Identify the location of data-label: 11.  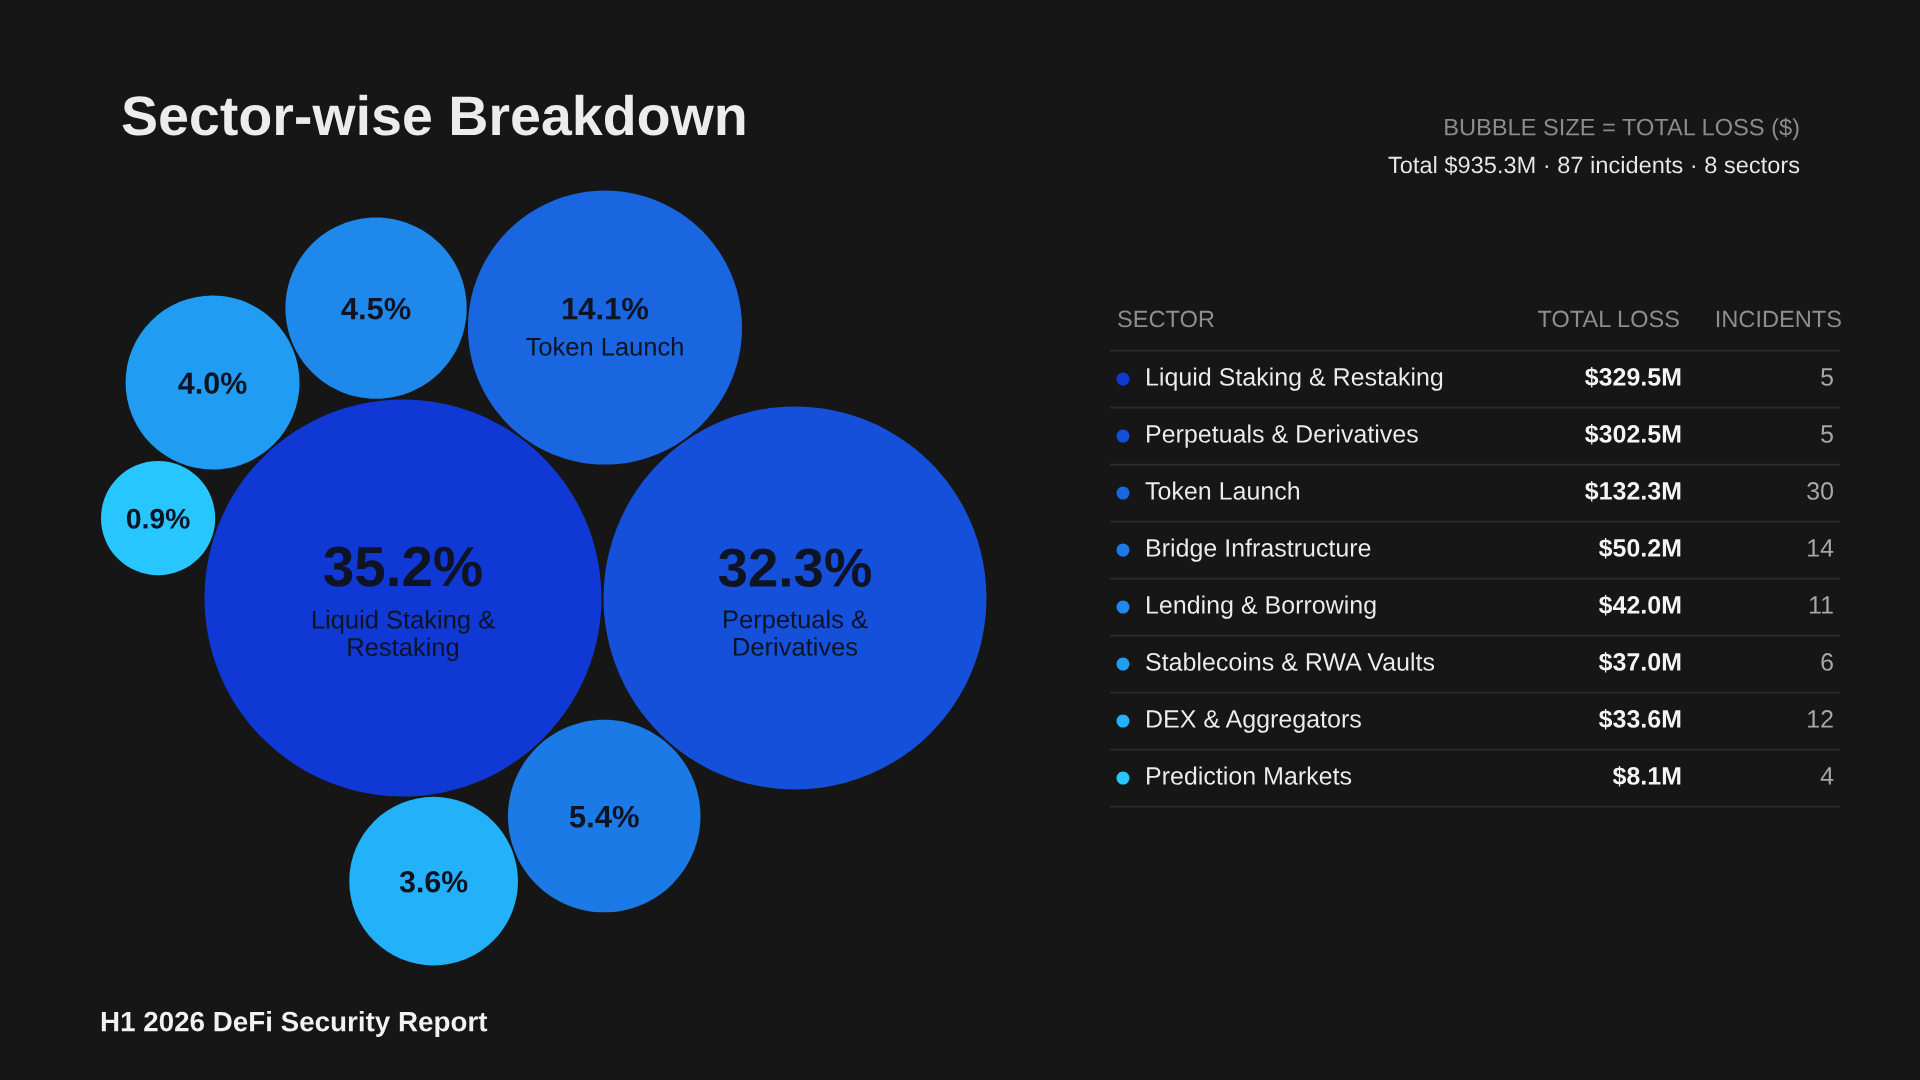
(1821, 605).